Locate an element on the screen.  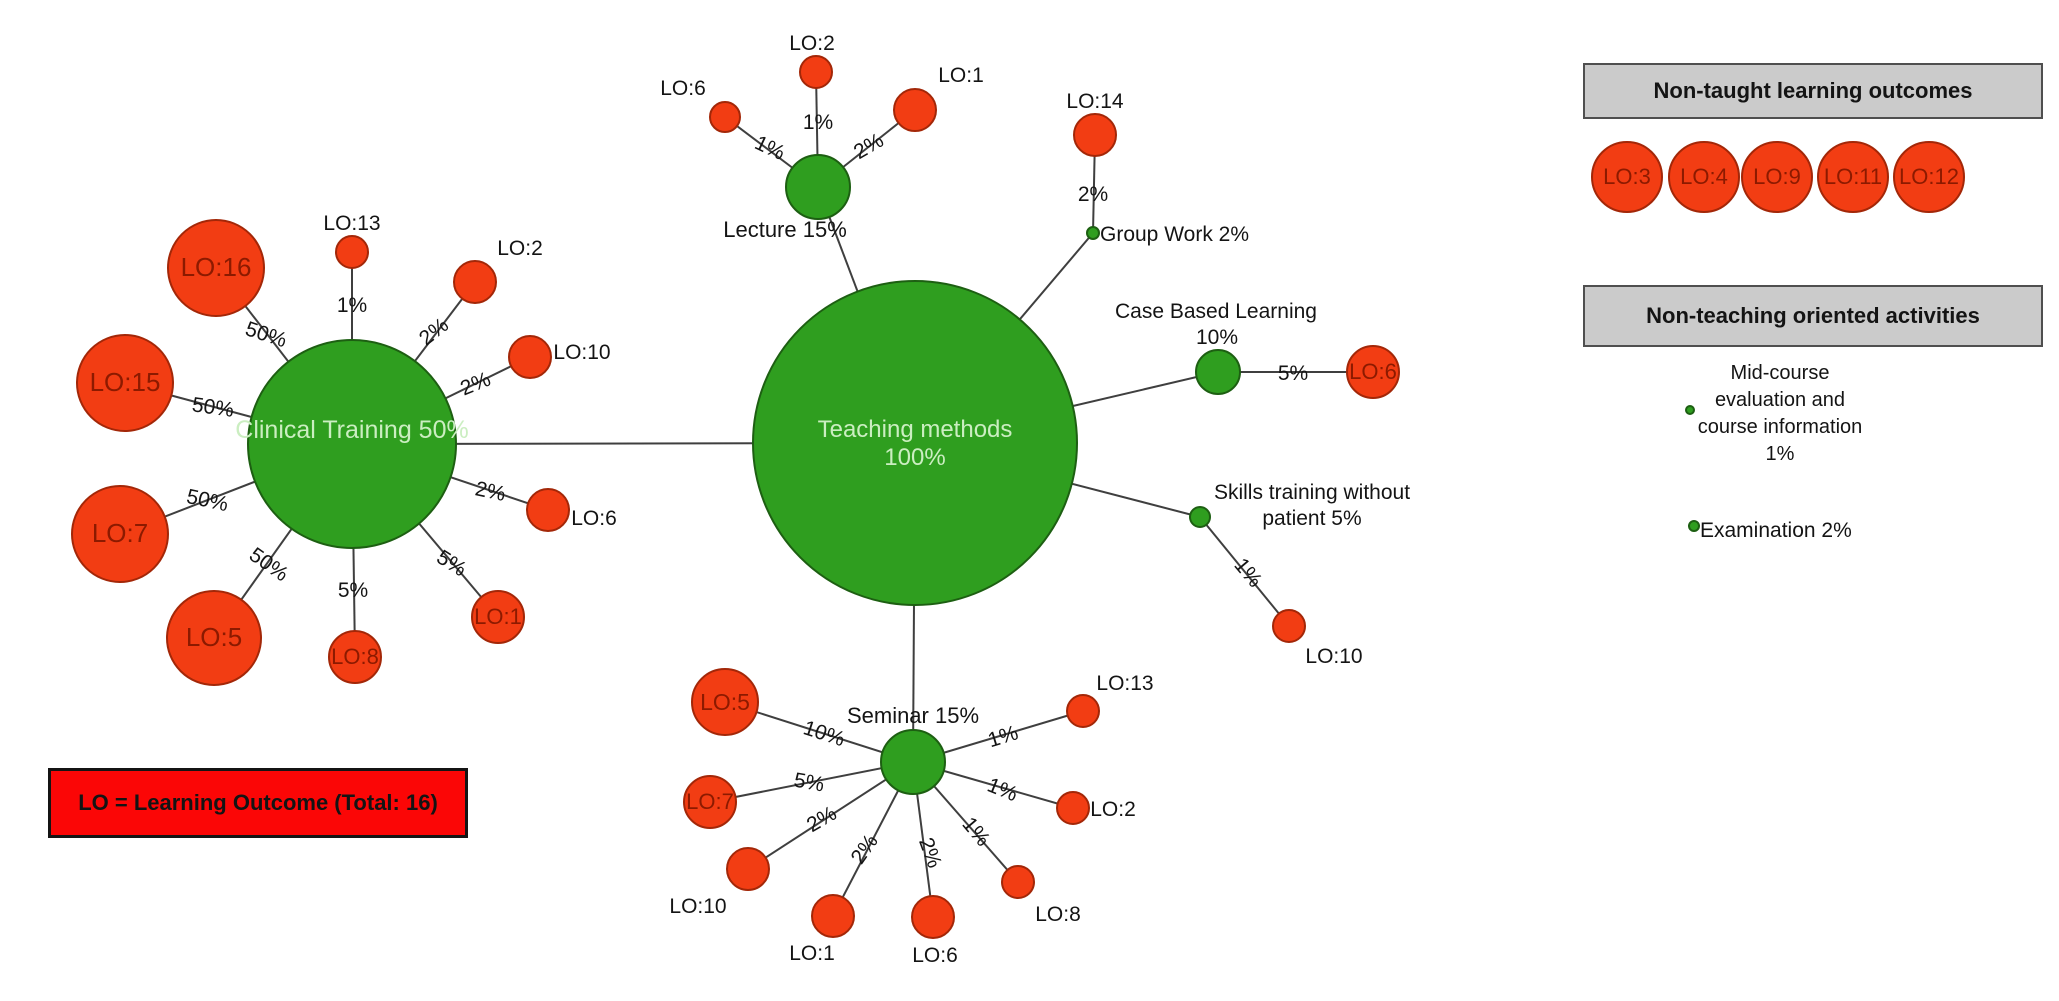
lo-node-panel-lo11 is located at coordinates (1853, 177).